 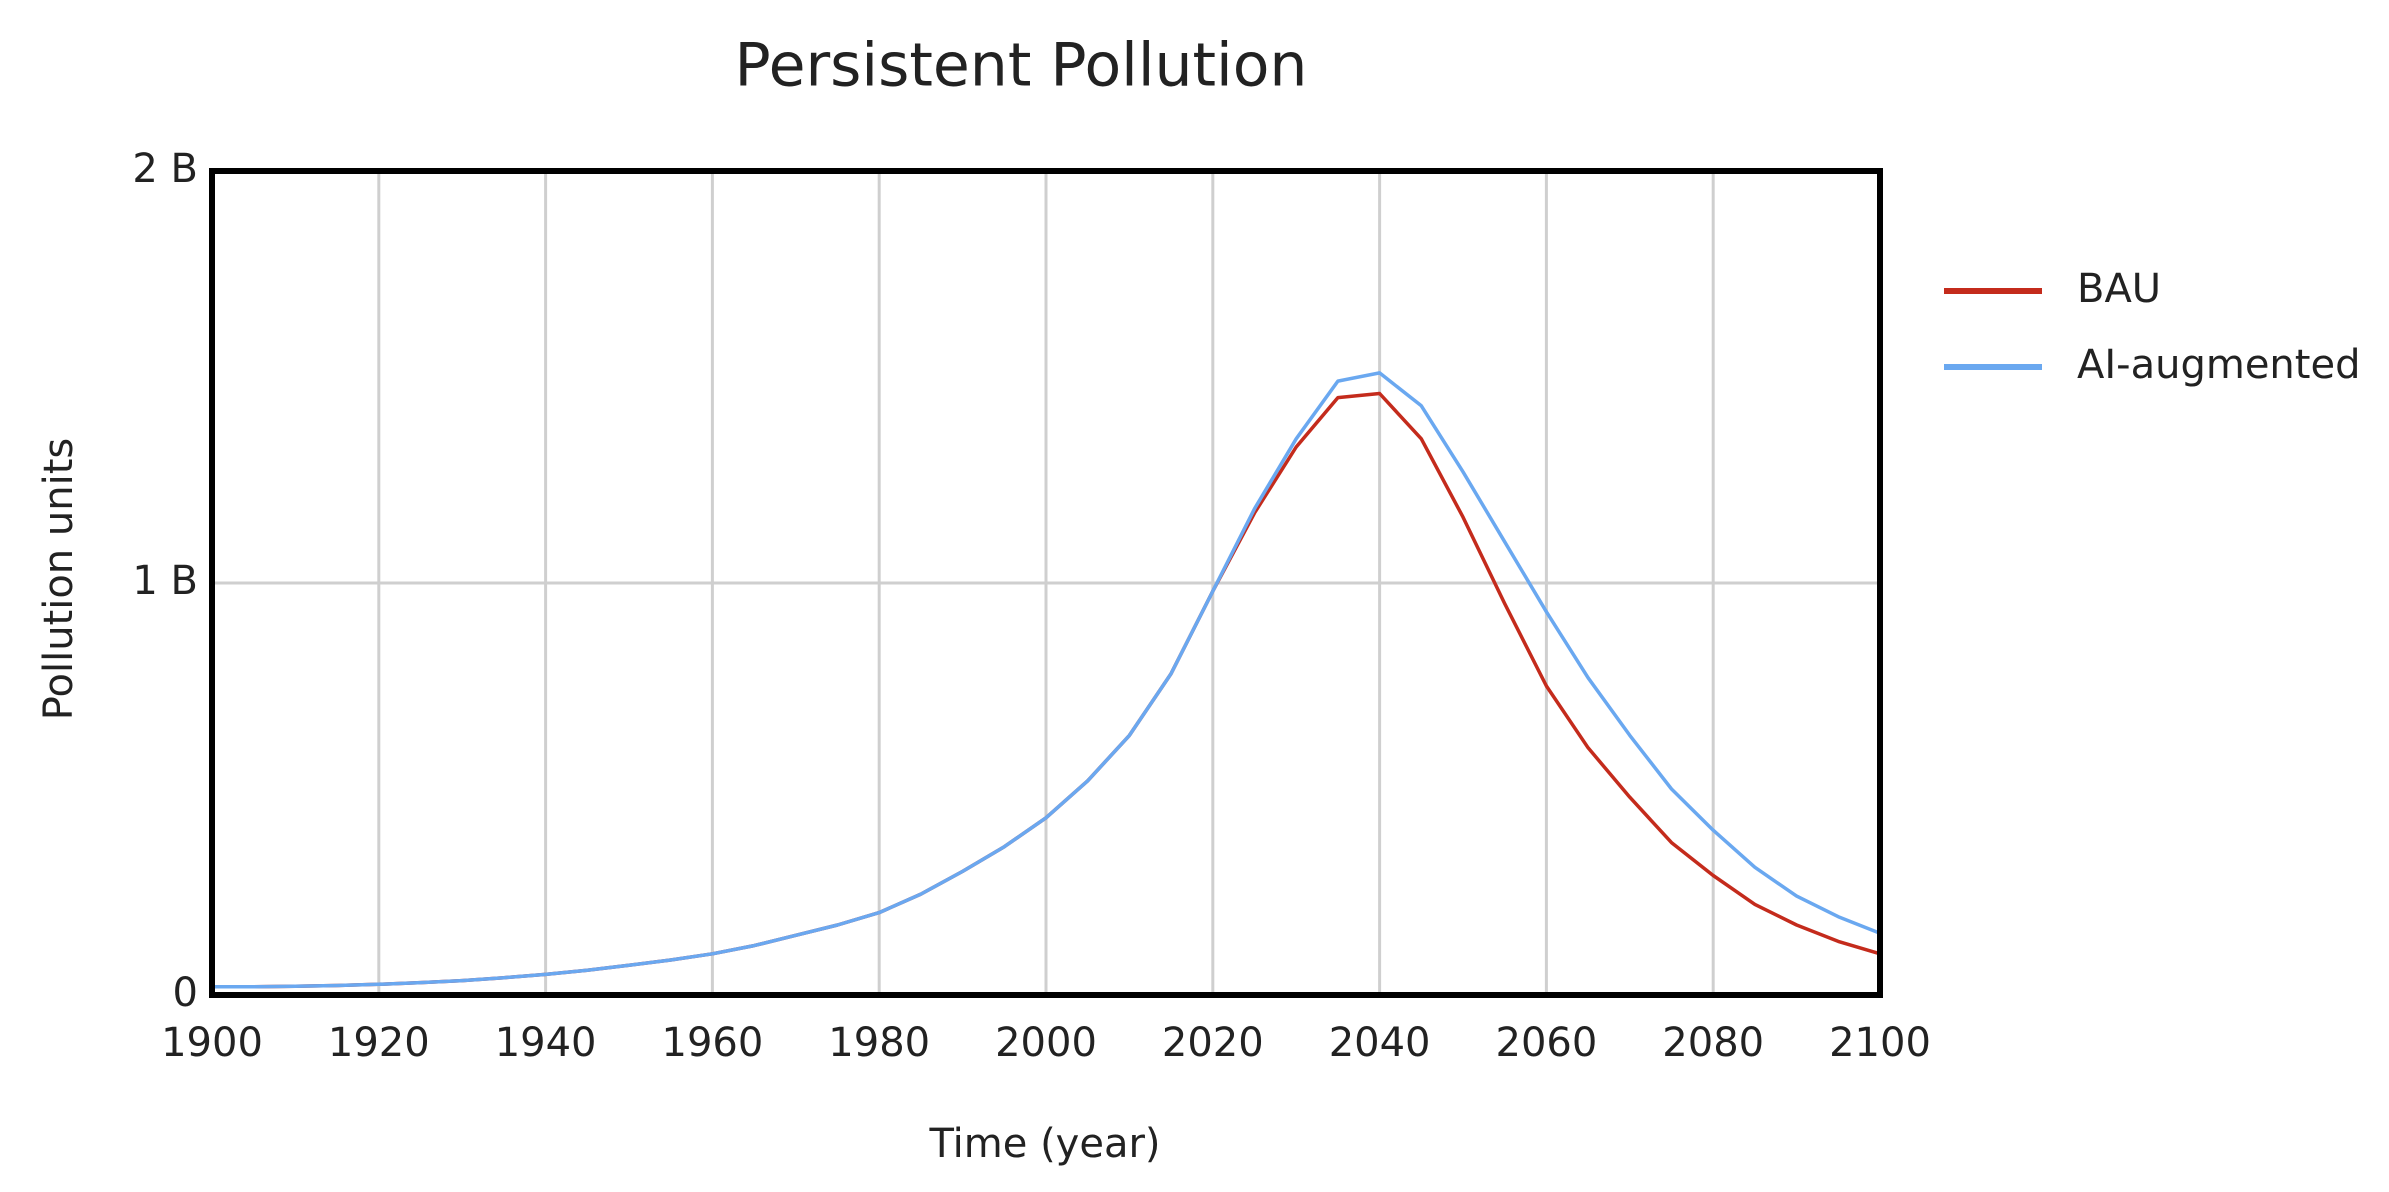 I want to click on x-tick-label: 2040, so click(x=1380, y=1043).